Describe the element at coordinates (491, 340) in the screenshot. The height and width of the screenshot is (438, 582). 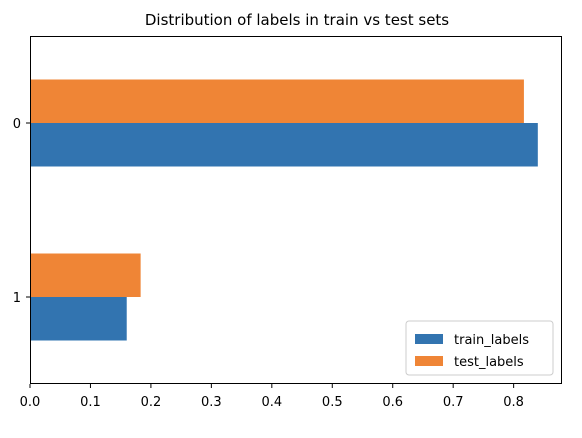
I see `legend-label-train_labels: train_labels` at that location.